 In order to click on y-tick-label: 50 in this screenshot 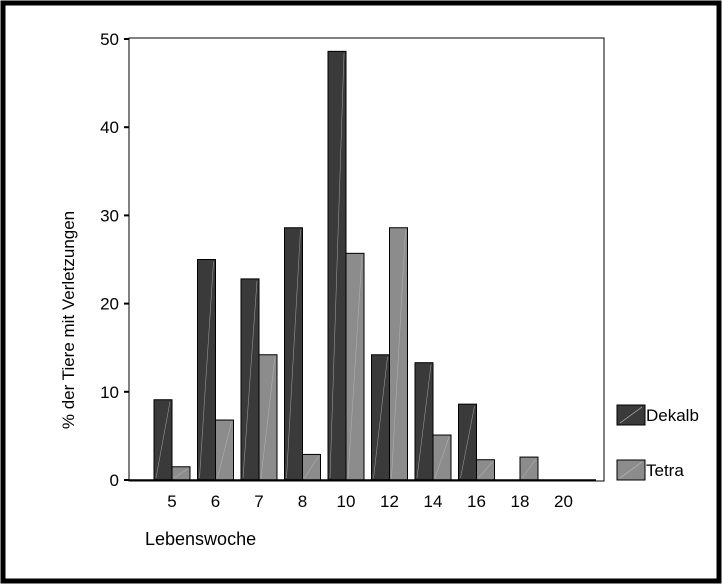, I will do `click(109, 39)`.